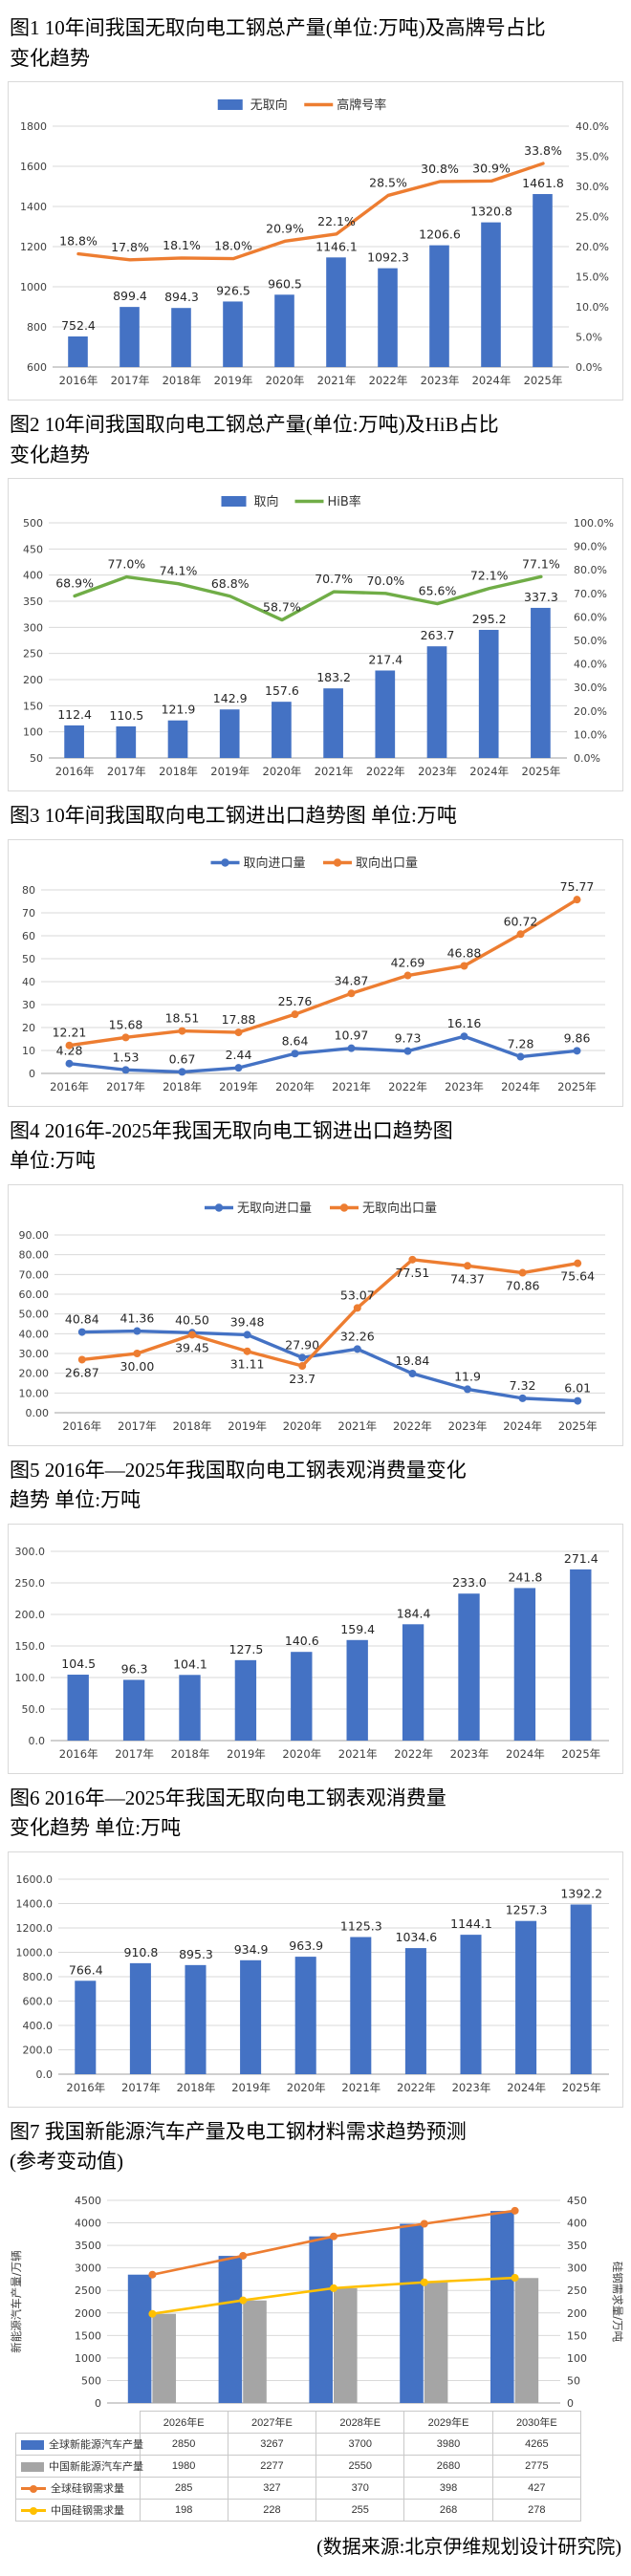 The image size is (631, 2576). Describe the element at coordinates (32, 2444) in the screenshot. I see `bar-swatch-icon` at that location.